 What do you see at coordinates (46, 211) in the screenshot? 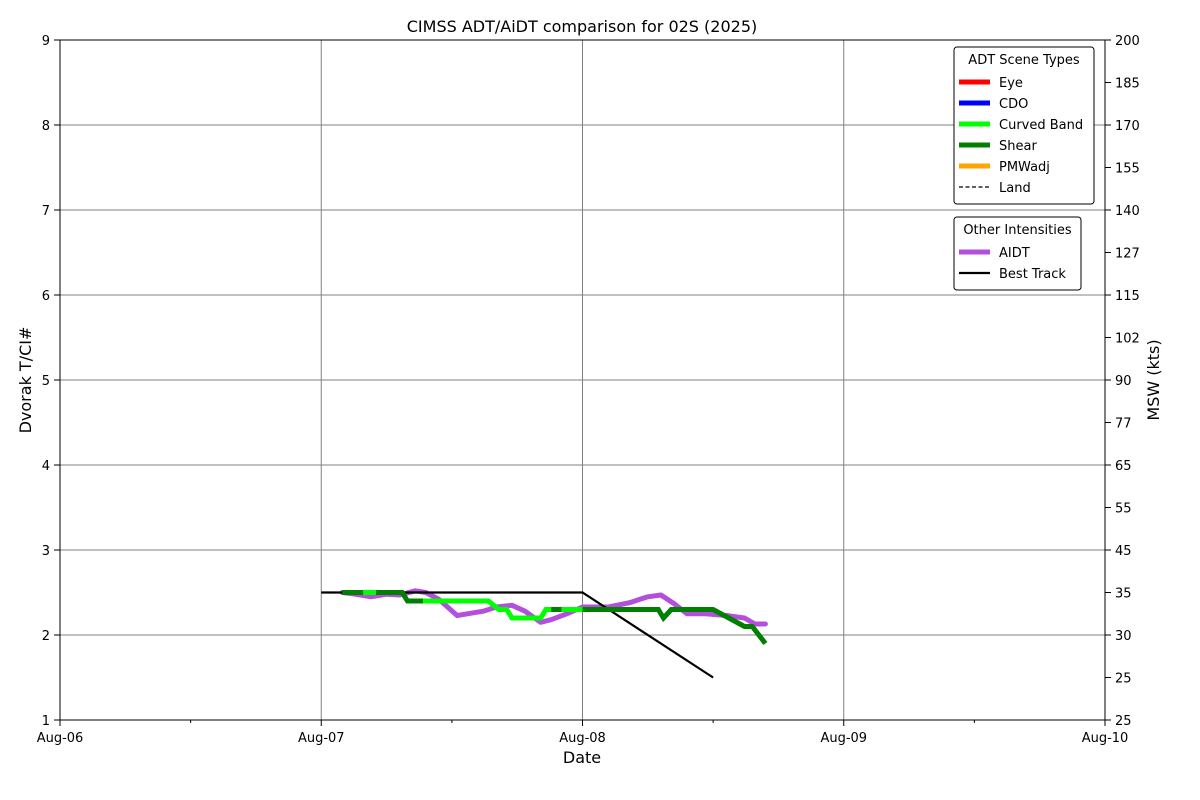
I see `y-tick-label: 7` at bounding box center [46, 211].